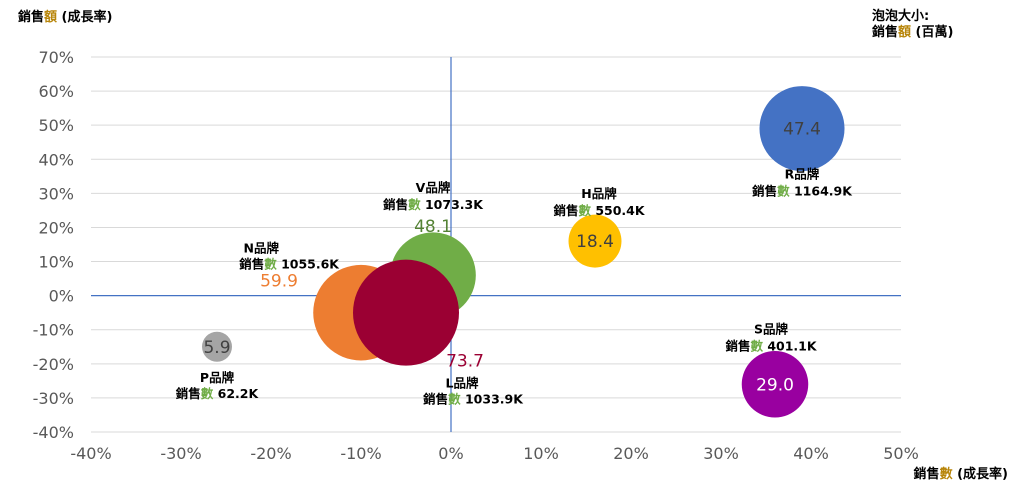  I want to click on x-tick-labels: -40% -30% -20% -10% 0% 10% 20% 30% 40% 50%, so click(494, 453).